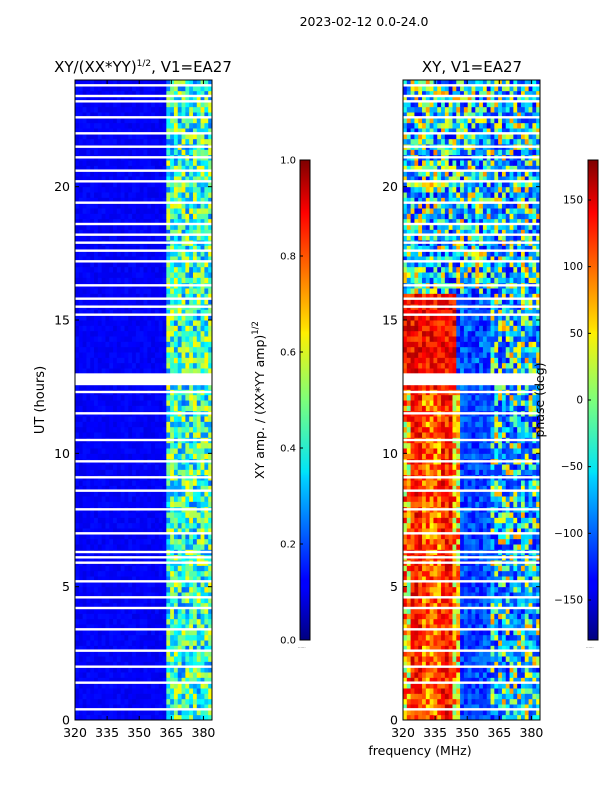 The image size is (600, 804). What do you see at coordinates (288, 161) in the screenshot?
I see `colorbar-tick-label: 1.0` at bounding box center [288, 161].